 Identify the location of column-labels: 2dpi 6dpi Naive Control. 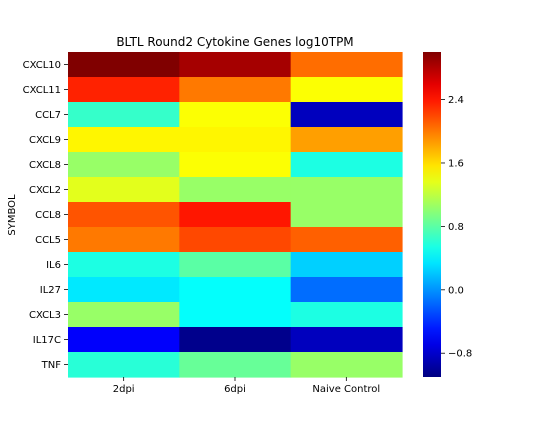
(246, 386).